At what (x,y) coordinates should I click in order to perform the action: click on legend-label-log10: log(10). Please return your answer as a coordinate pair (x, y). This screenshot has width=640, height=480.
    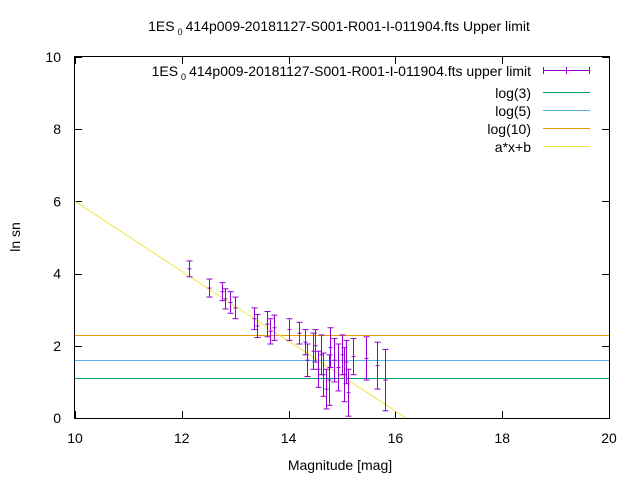
    Looking at the image, I should click on (509, 129).